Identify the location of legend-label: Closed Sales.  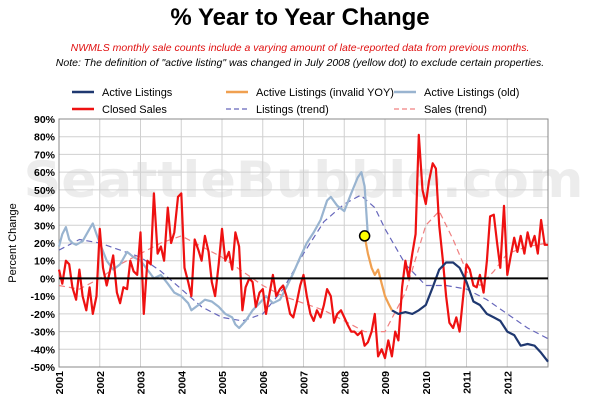
(134, 110).